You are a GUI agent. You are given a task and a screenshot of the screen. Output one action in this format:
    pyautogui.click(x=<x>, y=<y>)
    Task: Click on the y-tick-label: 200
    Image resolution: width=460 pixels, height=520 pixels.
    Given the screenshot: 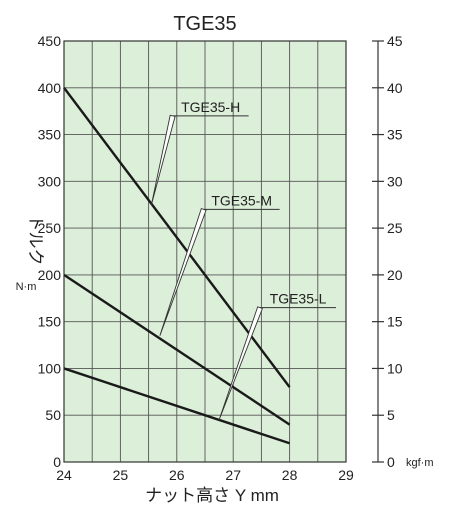 What is the action you would take?
    pyautogui.click(x=50, y=275)
    